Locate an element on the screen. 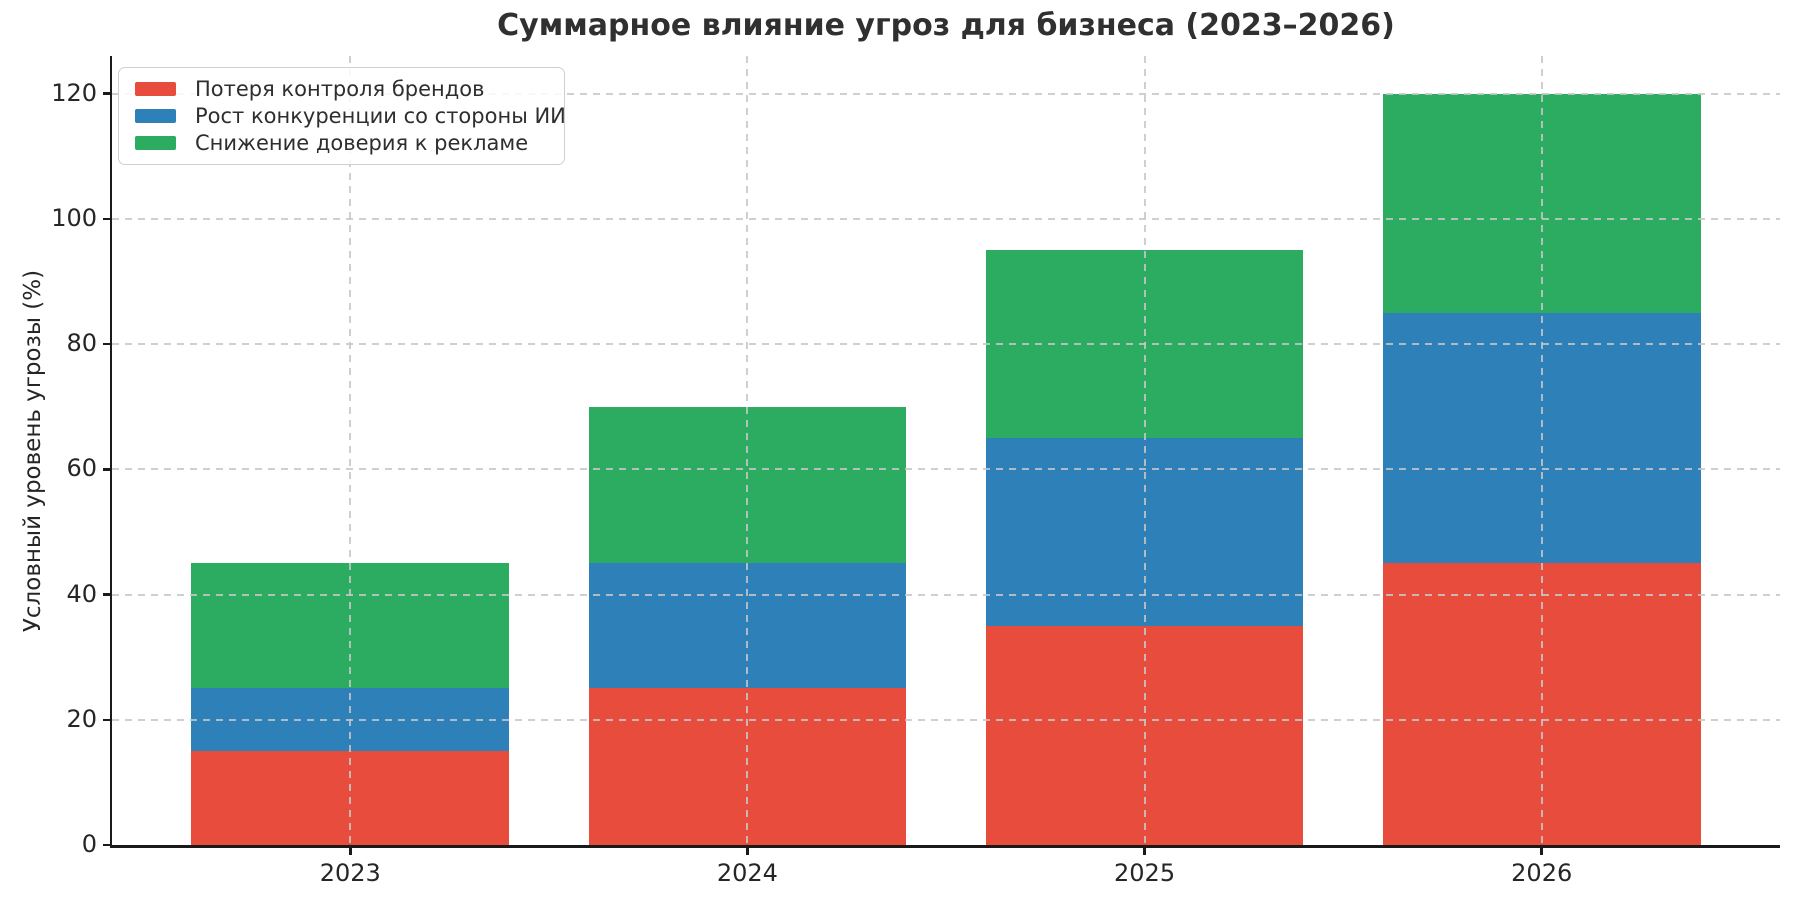  x-tick-label: 2023 is located at coordinates (350, 873).